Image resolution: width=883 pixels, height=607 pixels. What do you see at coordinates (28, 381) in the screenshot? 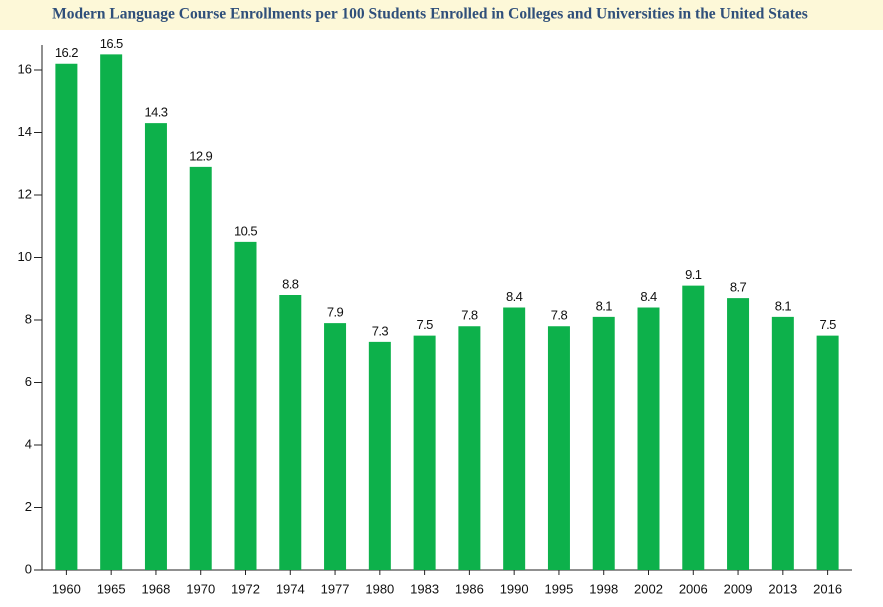
I see `y-tick-label: 6` at bounding box center [28, 381].